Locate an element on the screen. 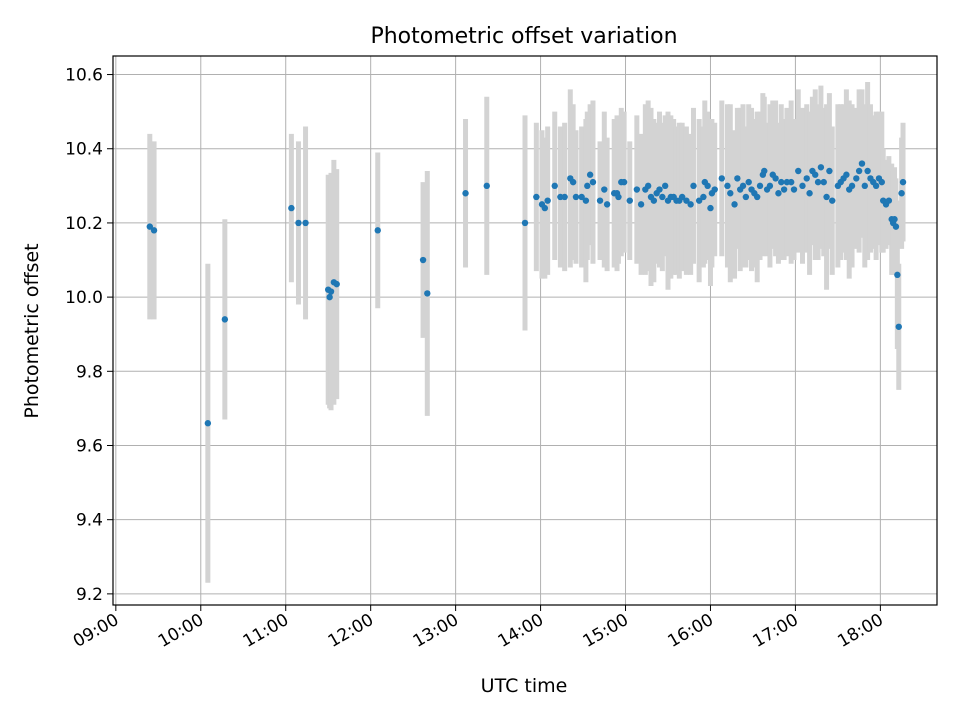  y-tick-label: 9.4 is located at coordinates (89, 521).